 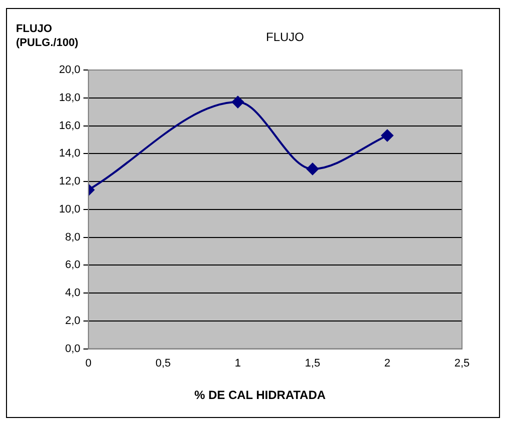 What do you see at coordinates (88, 363) in the screenshot?
I see `x-tick-label: 0` at bounding box center [88, 363].